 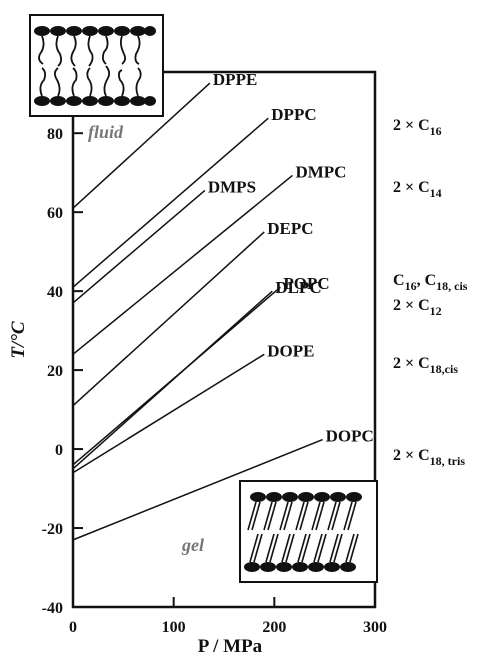 I want to click on subscript: 18, tris, so click(x=448, y=461).